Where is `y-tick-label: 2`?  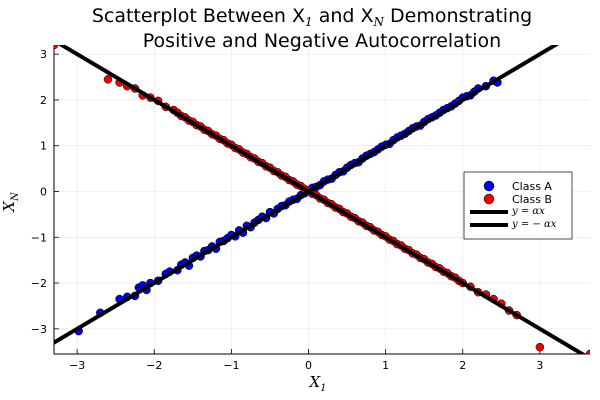 y-tick-label: 2 is located at coordinates (43, 100).